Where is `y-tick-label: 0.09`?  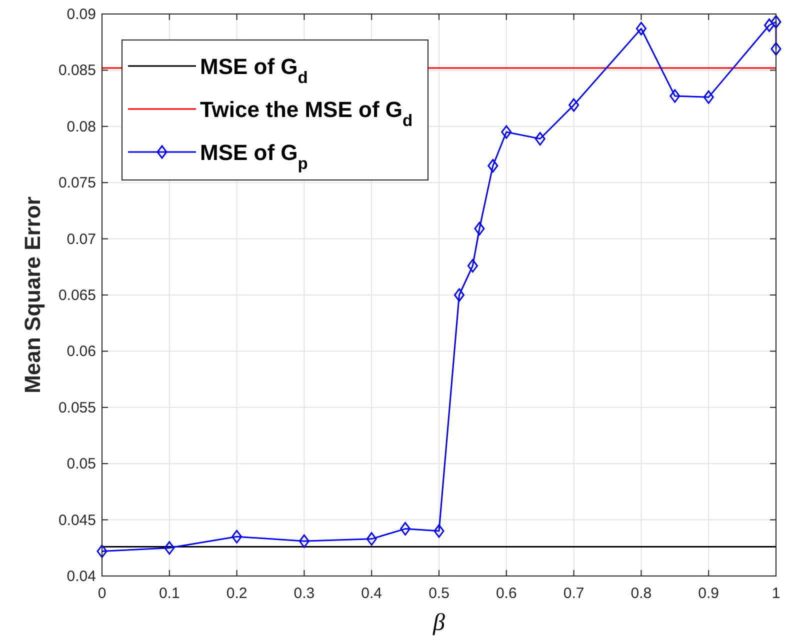
y-tick-label: 0.09 is located at coordinates (81, 14).